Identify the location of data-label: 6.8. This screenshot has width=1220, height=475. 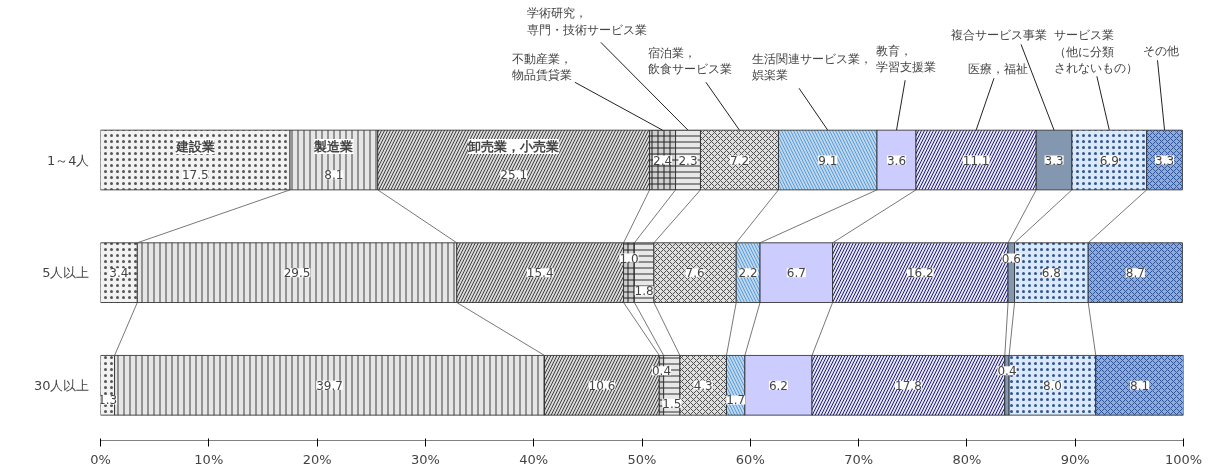
(1051, 273).